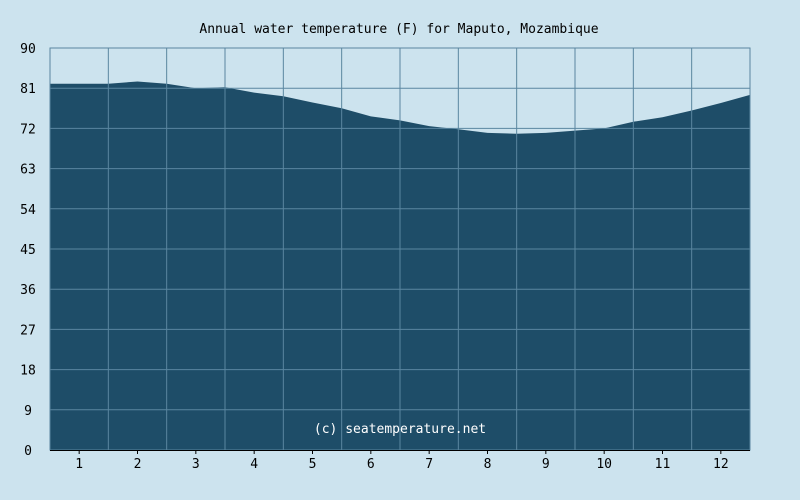  Describe the element at coordinates (196, 464) in the screenshot. I see `x-tick-label: 3` at that location.